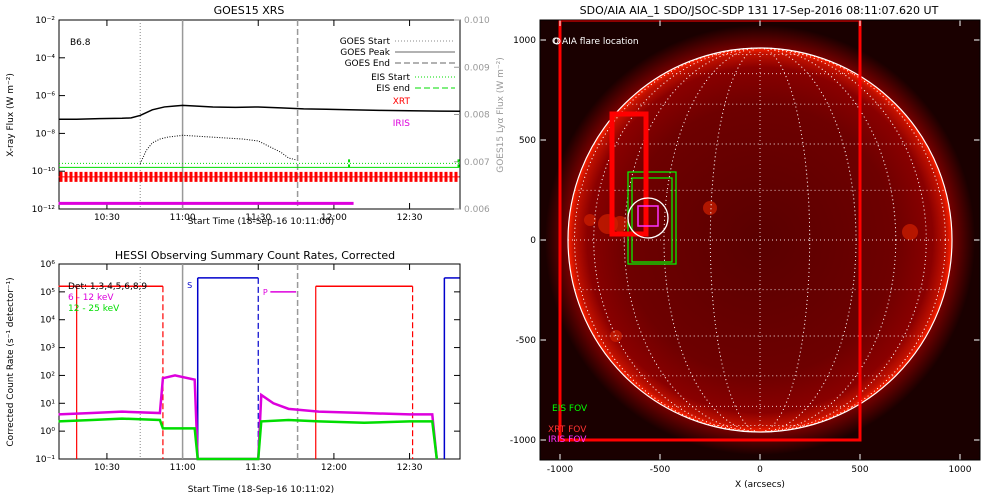 This screenshot has height=500, width=1000. Describe the element at coordinates (390, 78) in the screenshot. I see `legend-eis-start-label: EIS Start` at that location.